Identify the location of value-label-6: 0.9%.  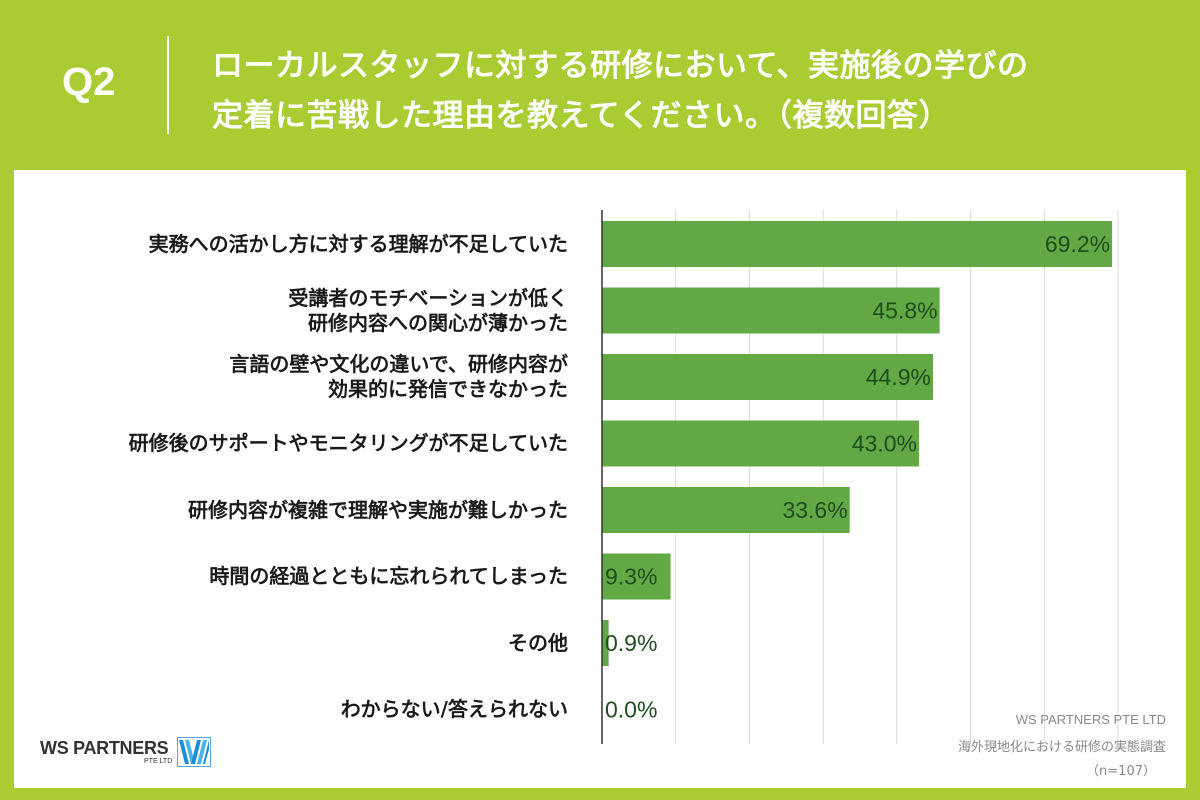
(631, 643).